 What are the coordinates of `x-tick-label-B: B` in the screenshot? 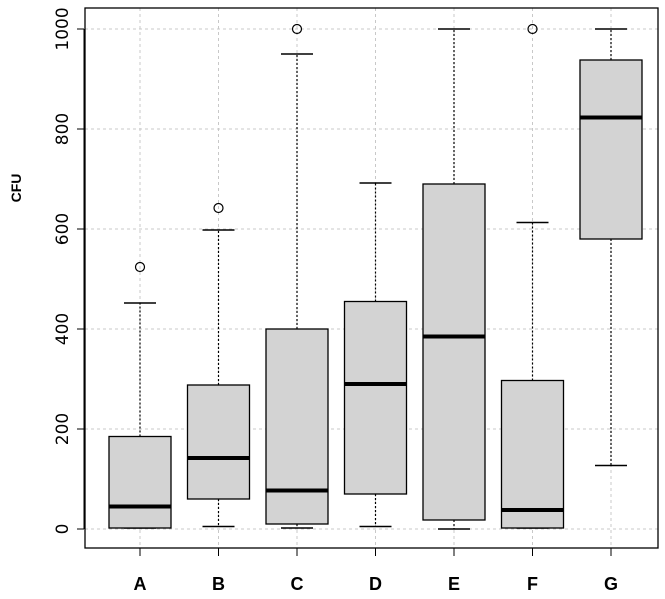 It's located at (218, 584).